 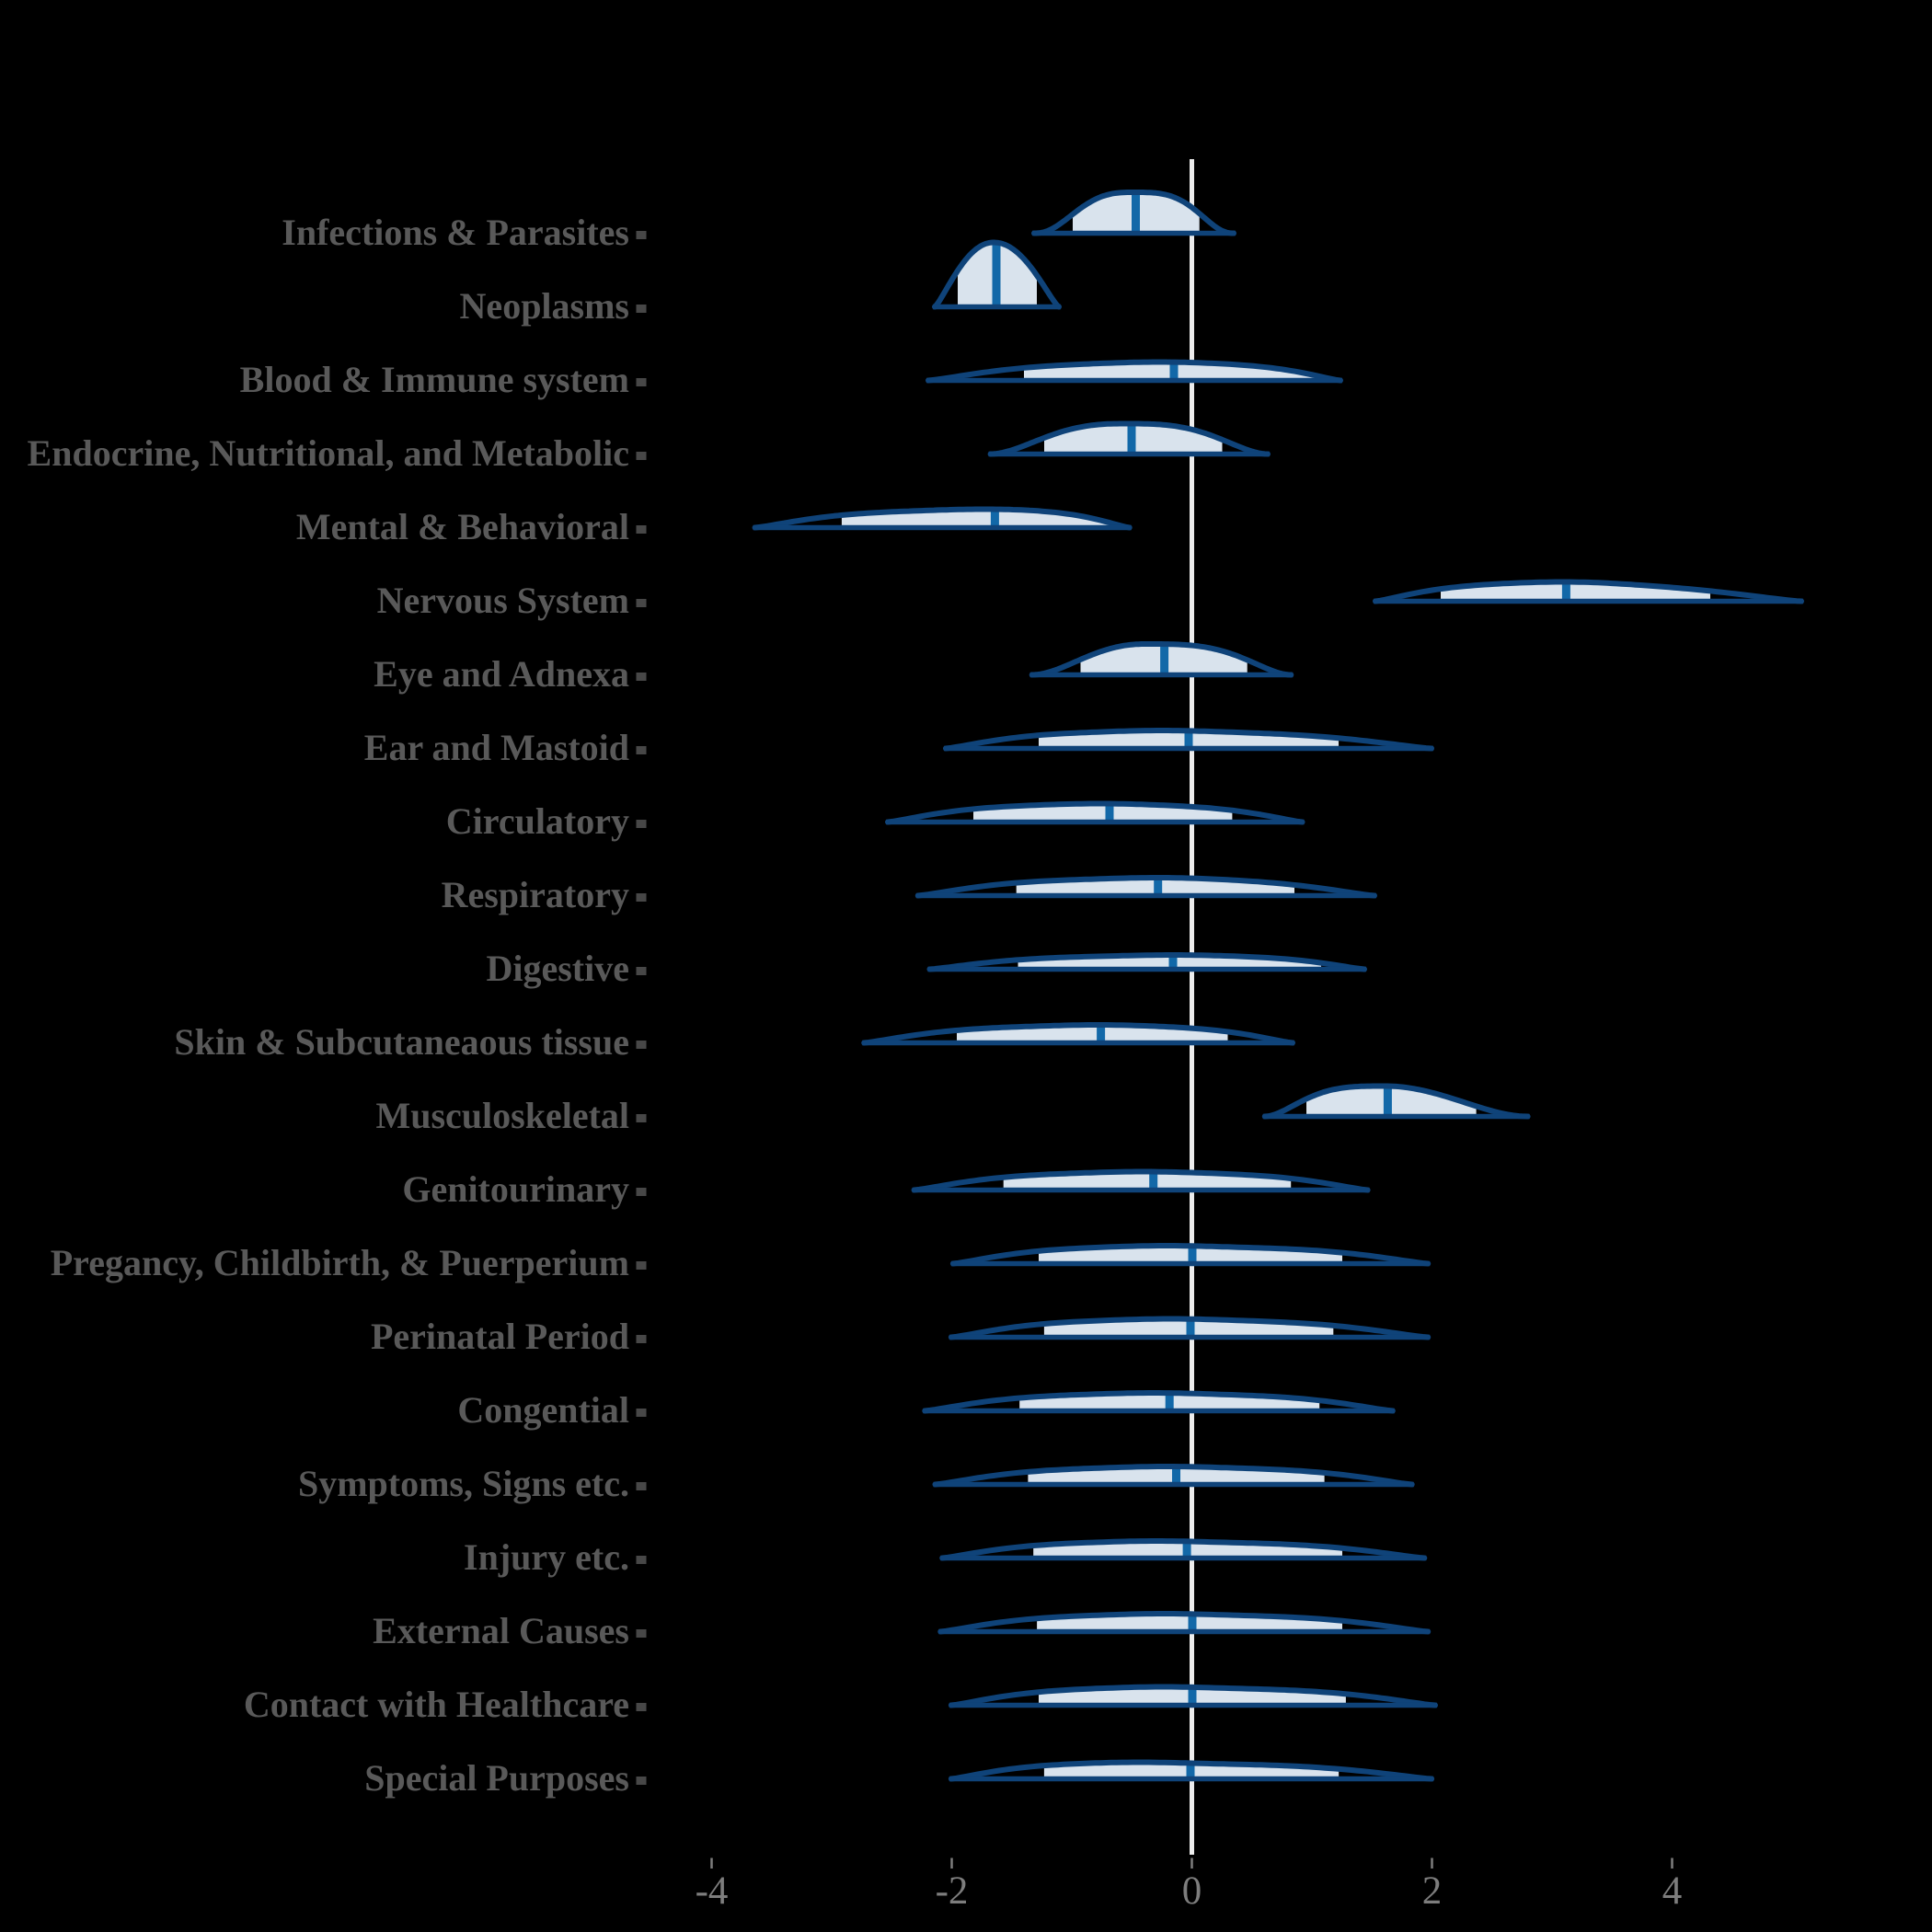 I want to click on svg-text: External Causes, so click(x=501, y=1630).